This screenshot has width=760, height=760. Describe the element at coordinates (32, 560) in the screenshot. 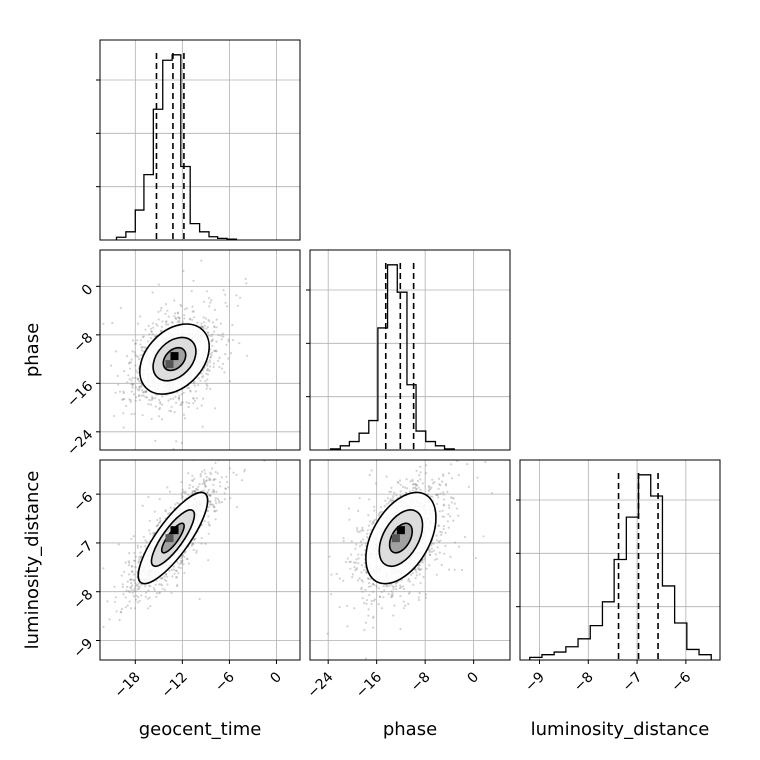

I see `ylabel-luminosity-distance: luminosity_distance` at that location.